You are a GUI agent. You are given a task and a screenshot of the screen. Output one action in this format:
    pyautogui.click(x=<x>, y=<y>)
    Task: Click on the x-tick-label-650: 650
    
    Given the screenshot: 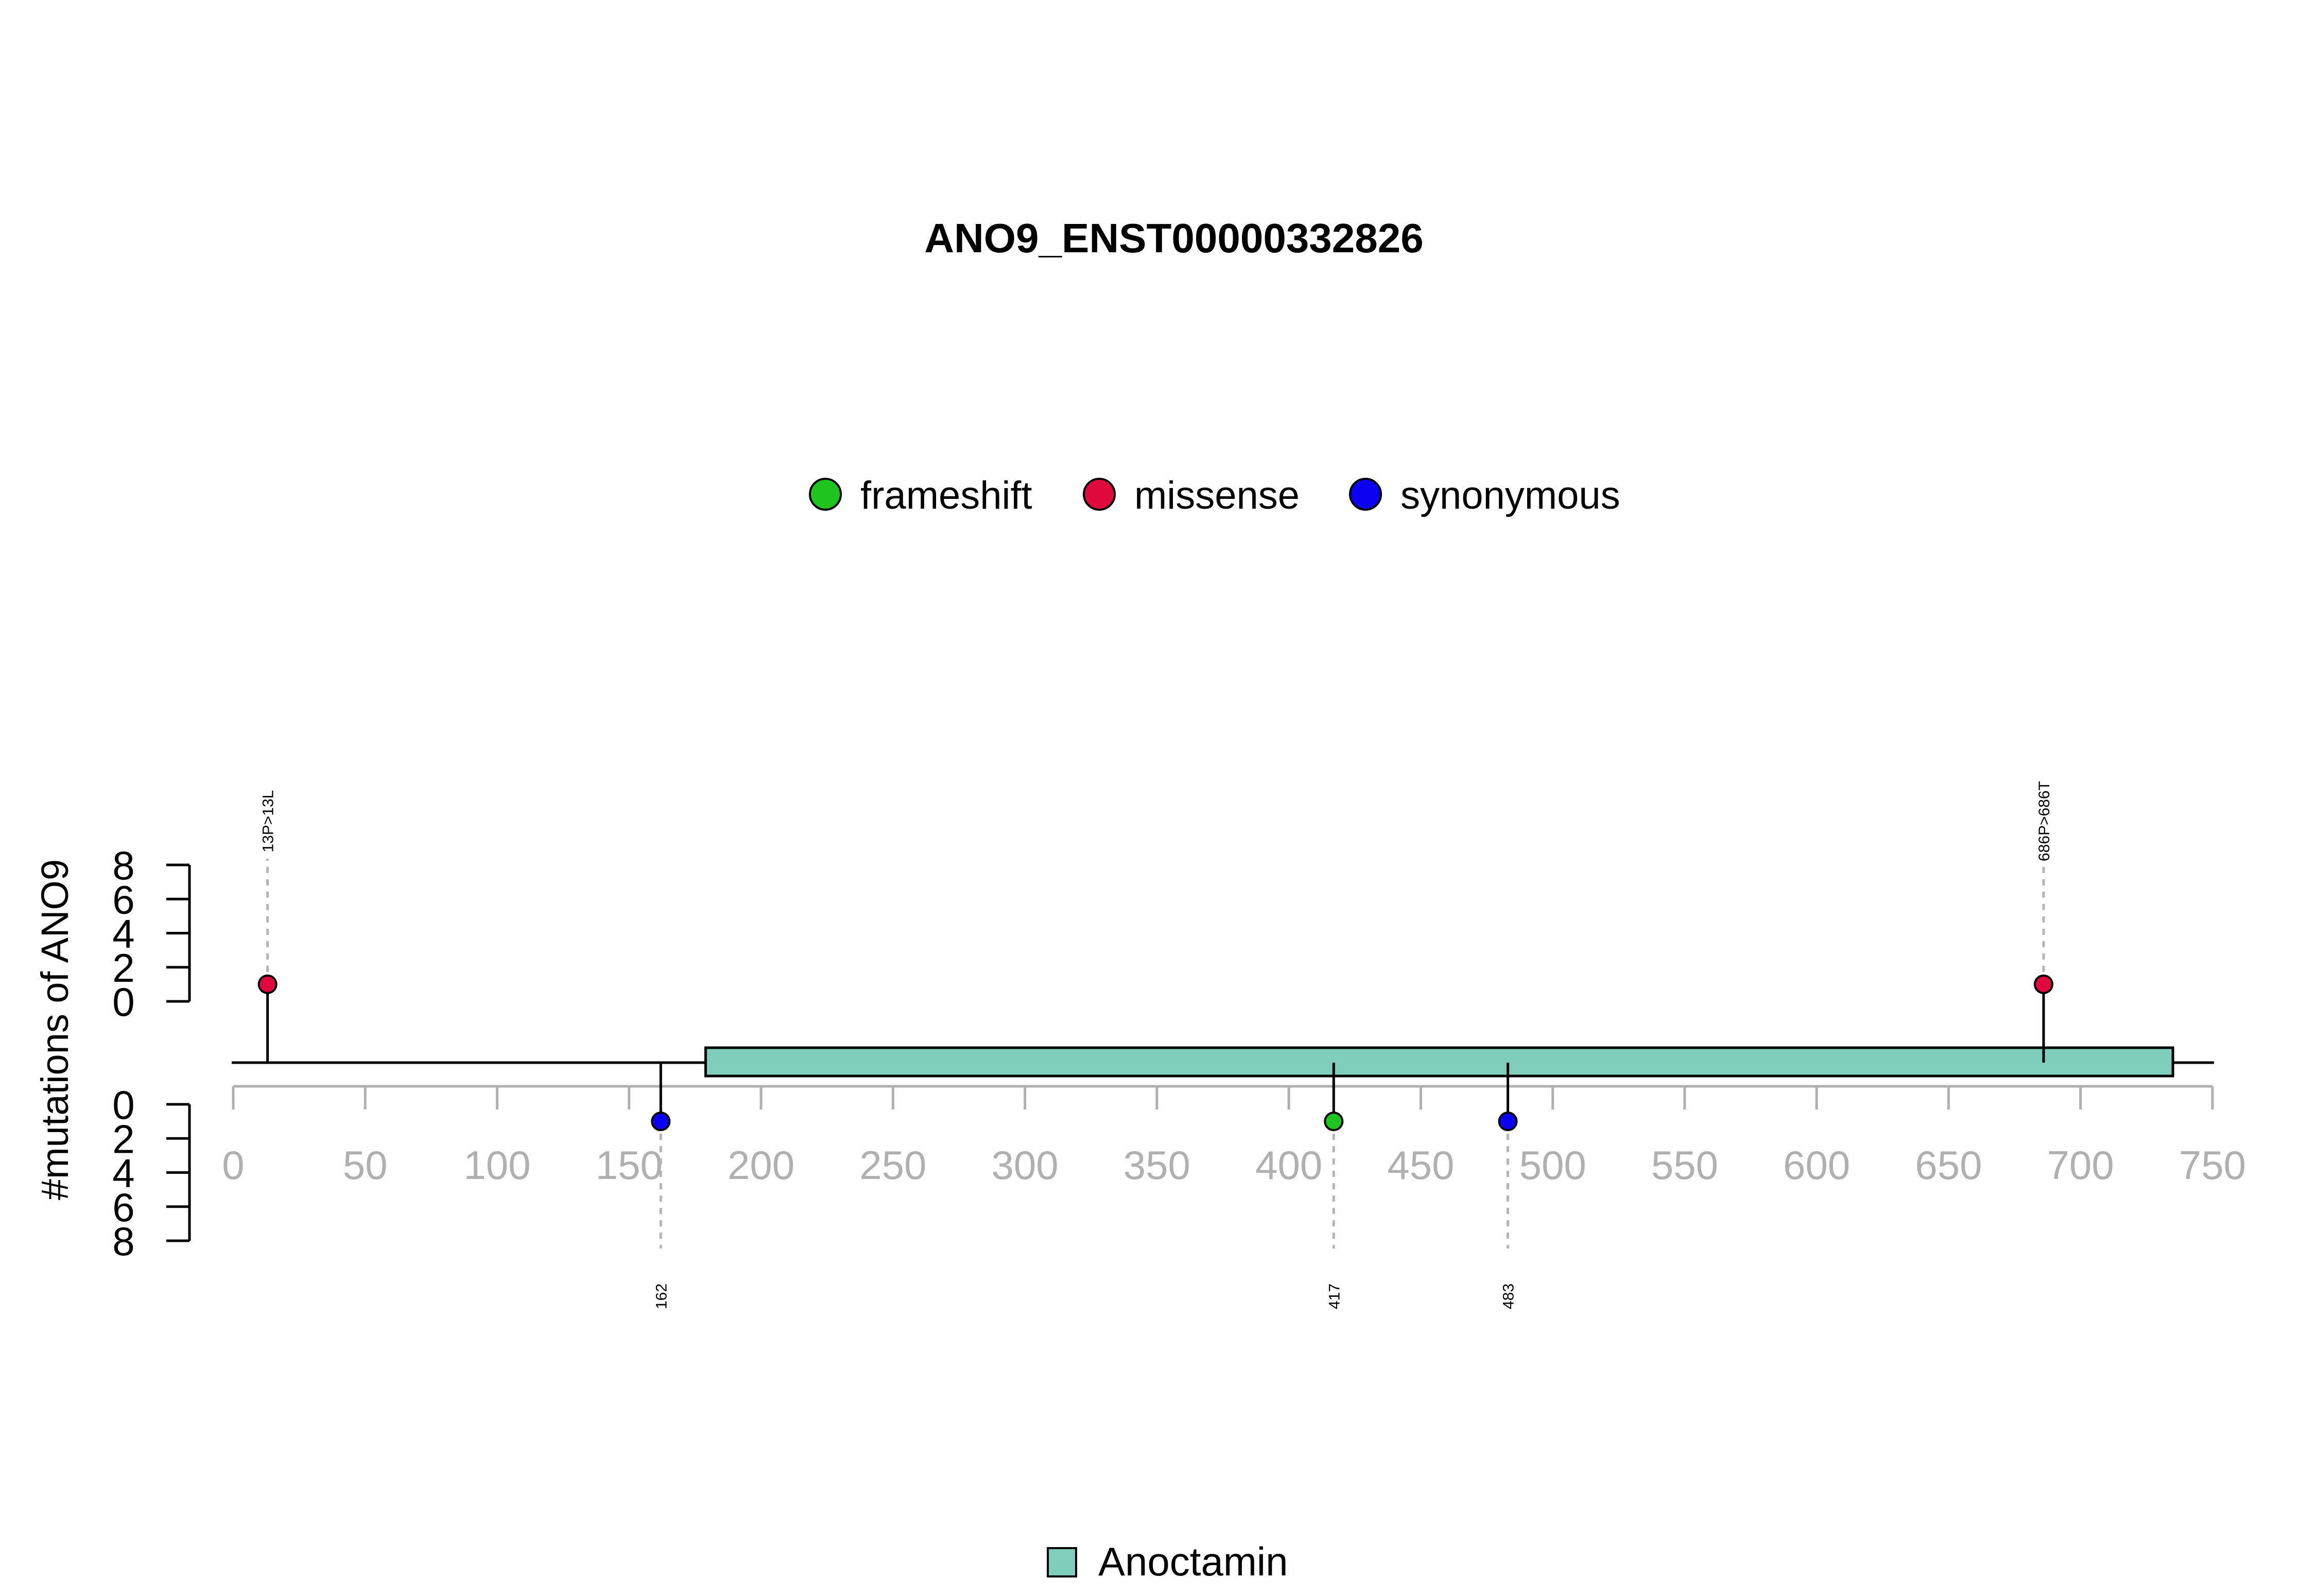 What is the action you would take?
    pyautogui.click(x=1948, y=1165)
    